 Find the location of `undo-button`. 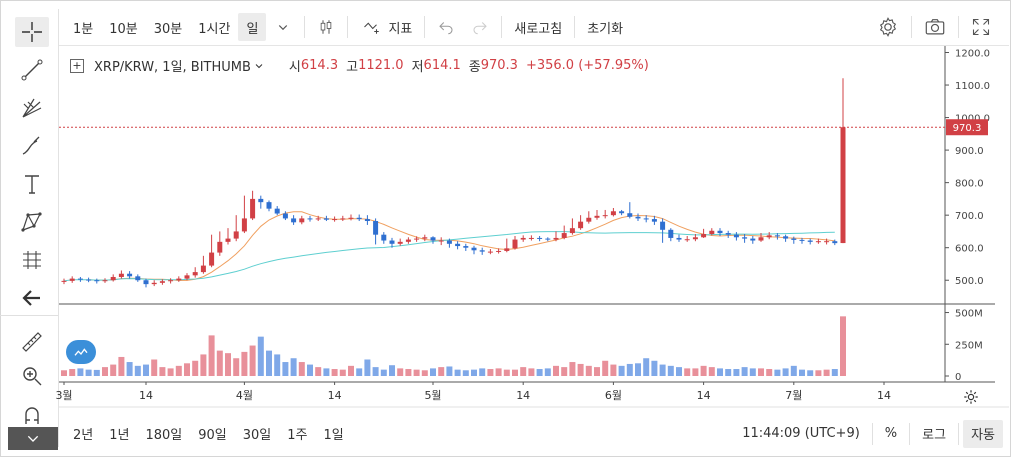

undo-button is located at coordinates (446, 27).